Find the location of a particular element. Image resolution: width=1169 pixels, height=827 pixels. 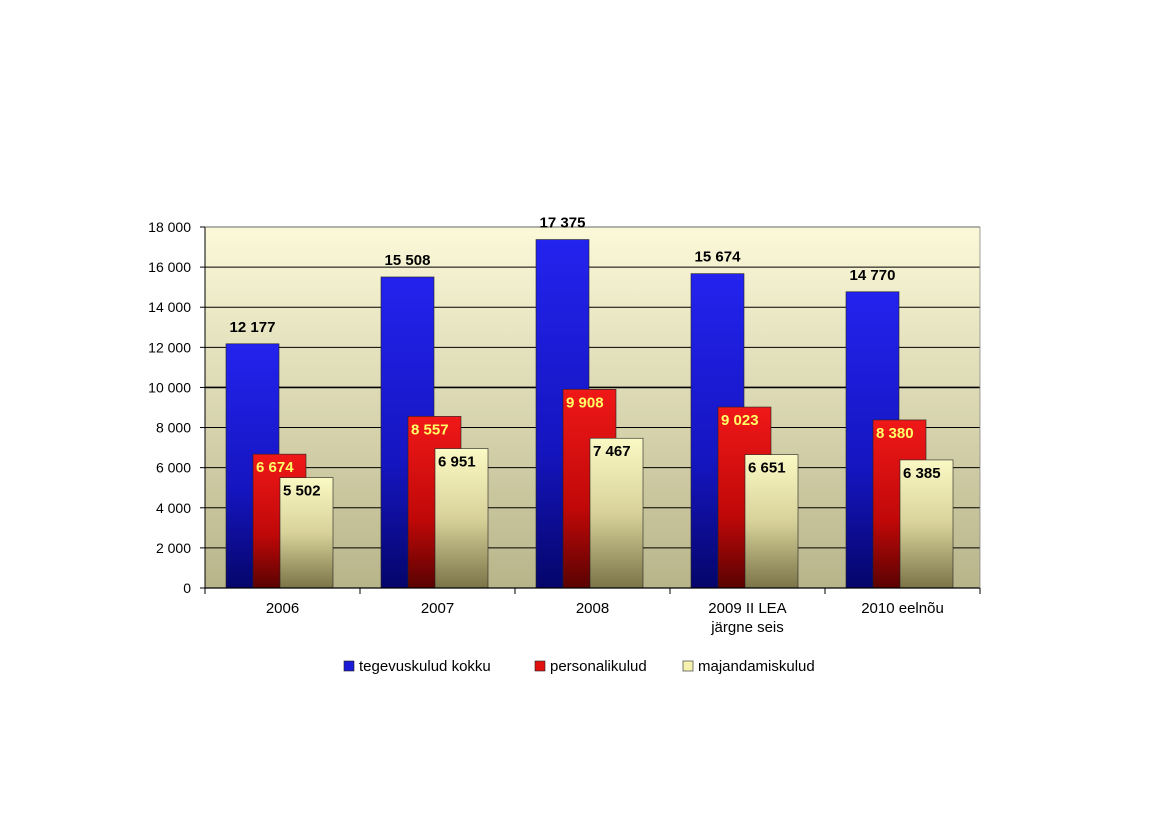

data-label-personnel: 9 023 is located at coordinates (740, 420).